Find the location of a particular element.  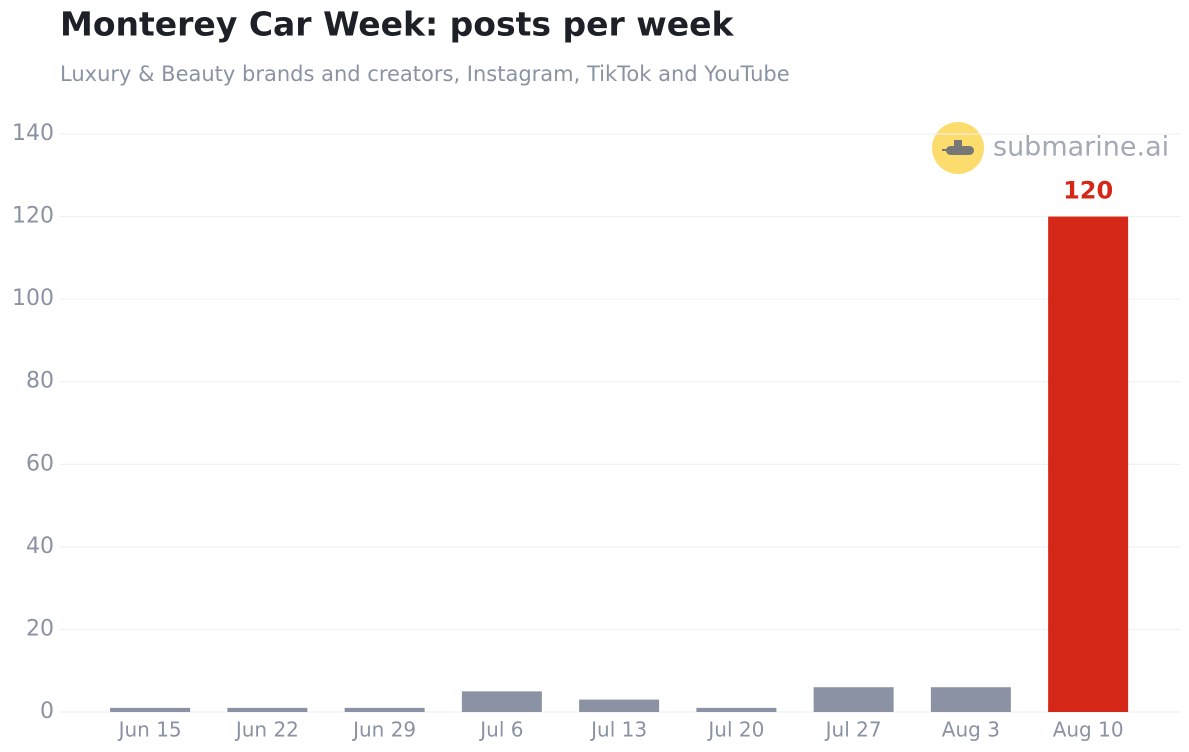

y-tick-label: 80 is located at coordinates (40, 381).